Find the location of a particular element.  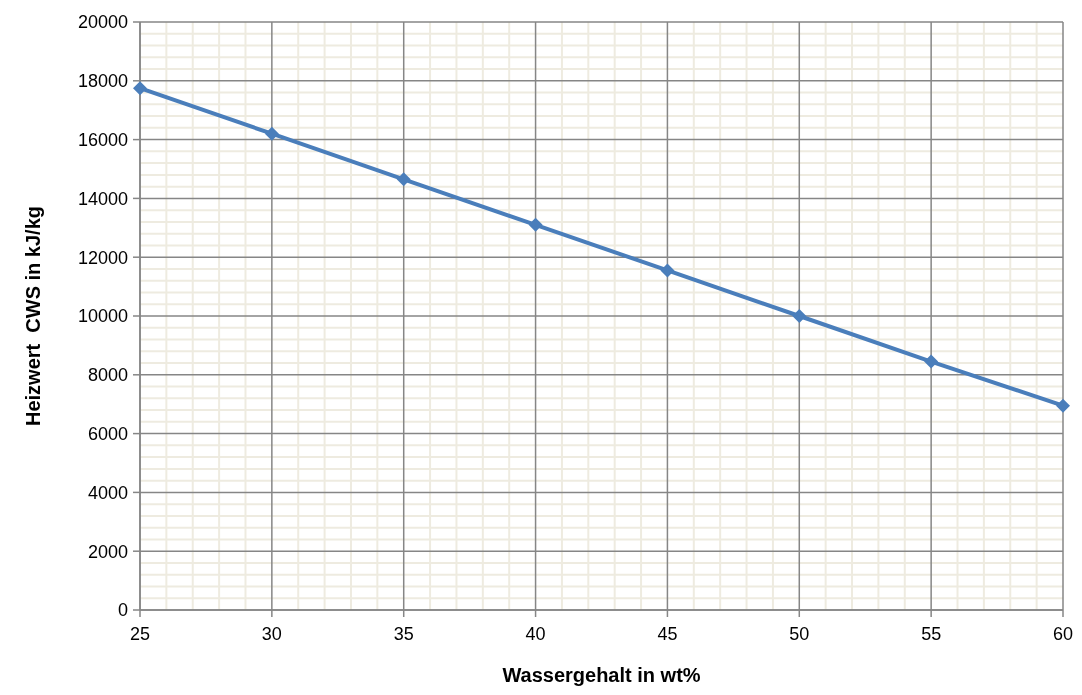

y-tick-label: 14000 is located at coordinates (102, 198).